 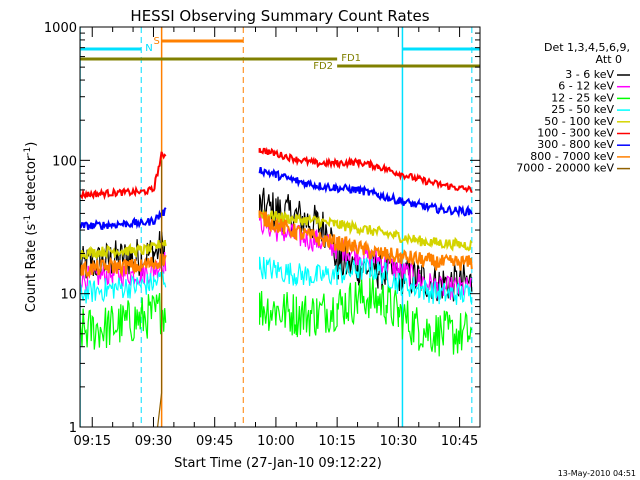 What do you see at coordinates (280, 54) in the screenshot?
I see `annotation-group: NS FD1 FD2` at bounding box center [280, 54].